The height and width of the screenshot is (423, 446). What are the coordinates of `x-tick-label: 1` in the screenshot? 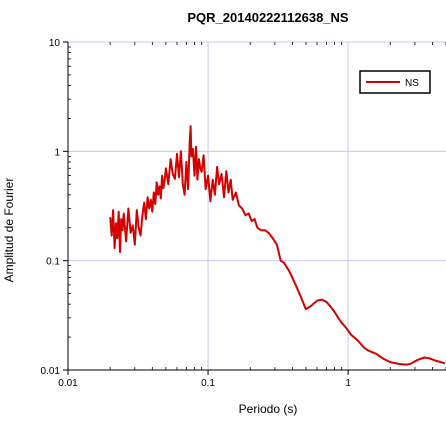 It's located at (348, 383).